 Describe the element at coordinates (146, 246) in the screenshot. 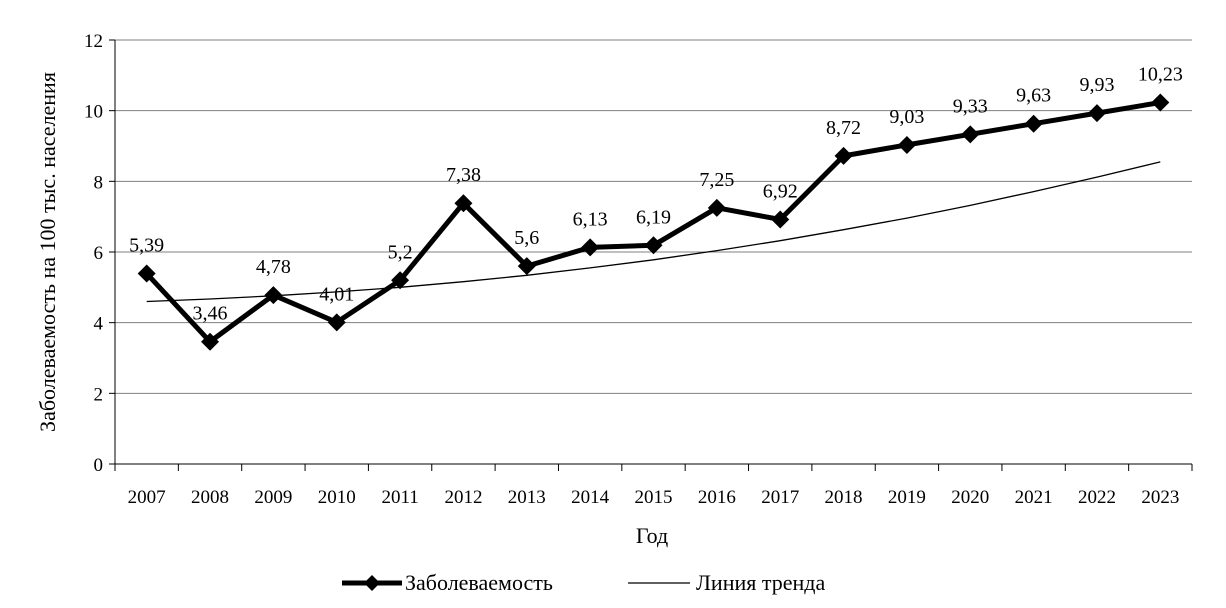

I see `data-label: 5,39` at that location.